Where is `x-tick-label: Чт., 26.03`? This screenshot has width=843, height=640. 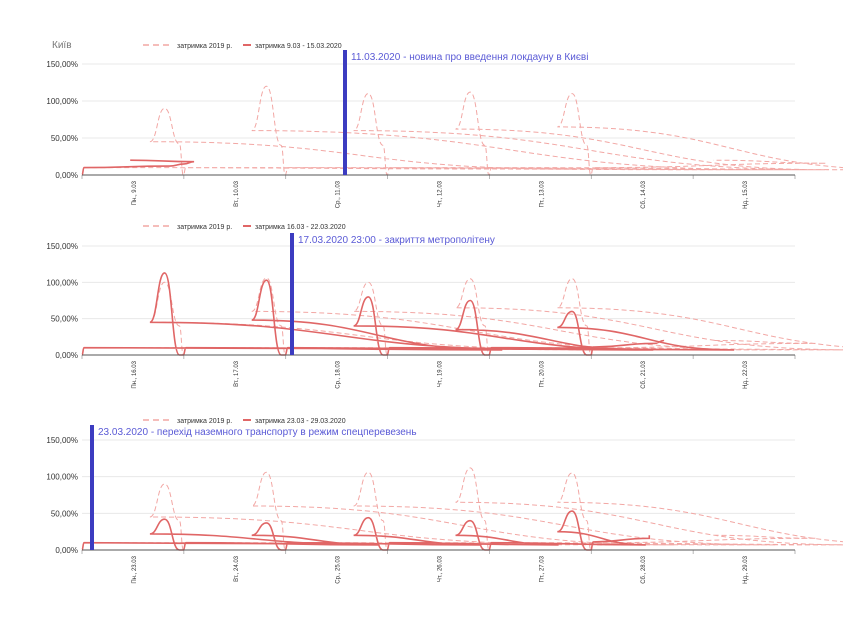
x-tick-label: Чт., 26.03 is located at coordinates (441, 568).